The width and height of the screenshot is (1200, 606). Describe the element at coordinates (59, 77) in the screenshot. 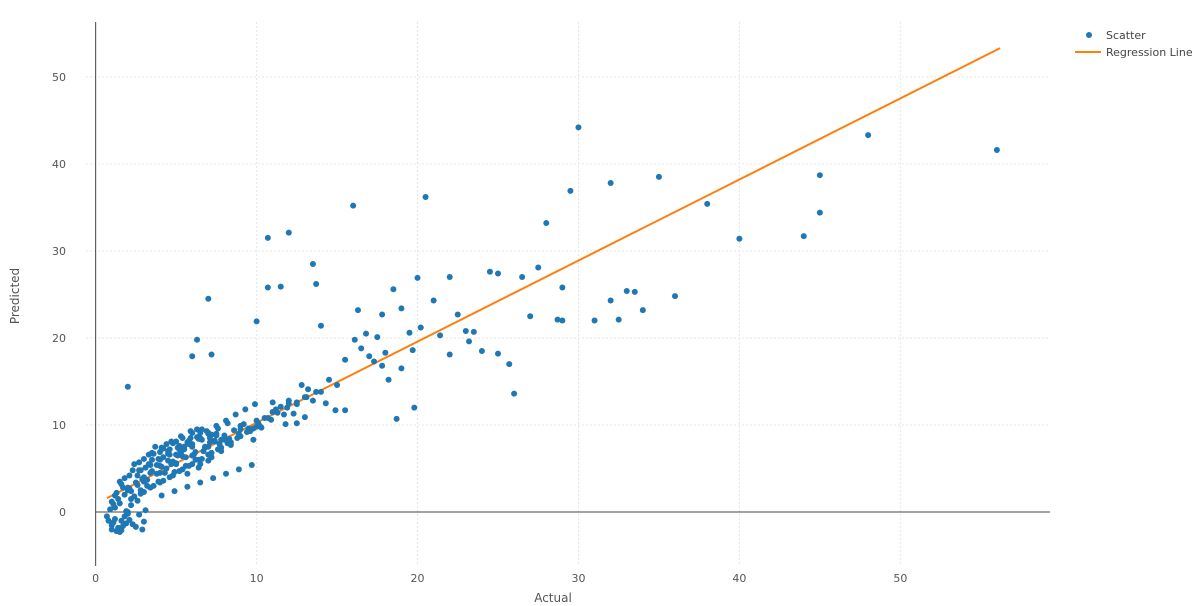

I see `y-tick-label: 50` at that location.